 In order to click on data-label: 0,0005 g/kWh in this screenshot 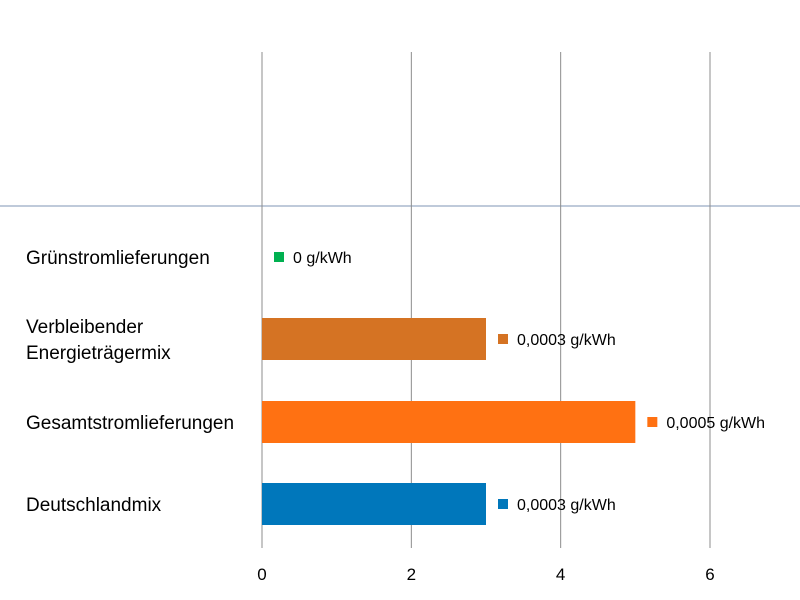, I will do `click(715, 423)`.